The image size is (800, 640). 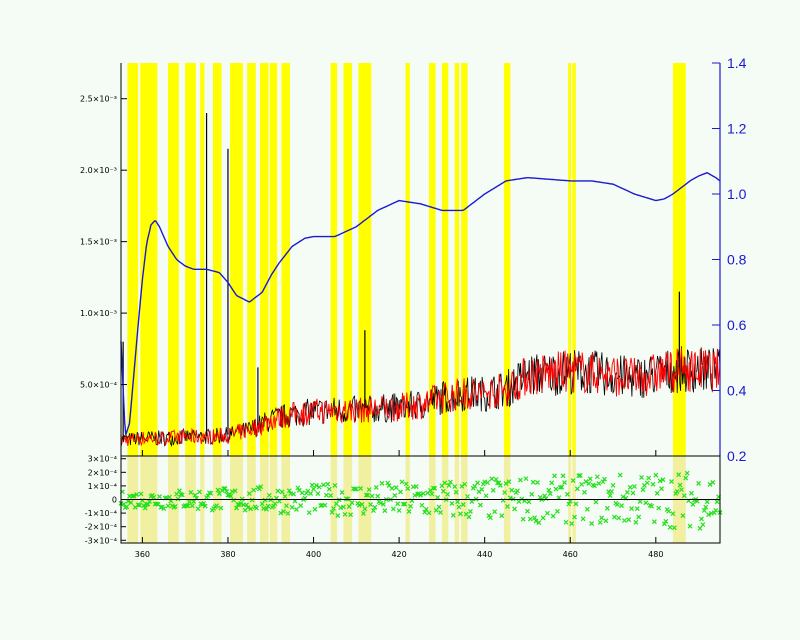 I want to click on x-tick-label: 400, so click(x=313, y=554).